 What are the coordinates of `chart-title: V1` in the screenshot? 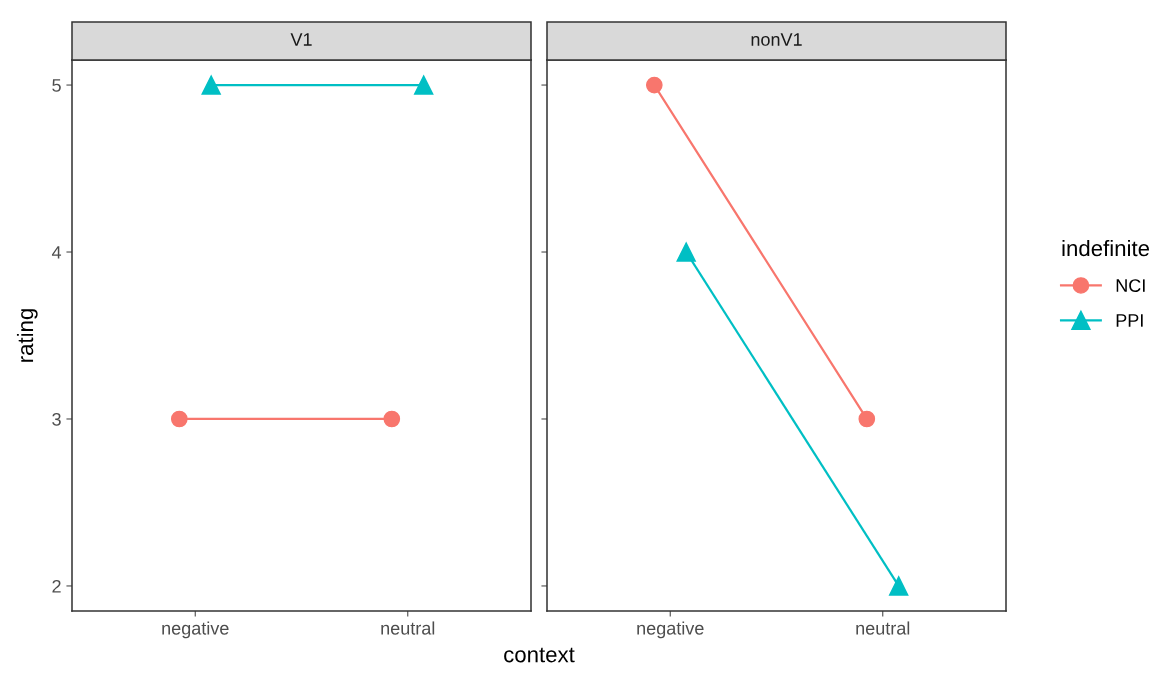 It's located at (301, 39).